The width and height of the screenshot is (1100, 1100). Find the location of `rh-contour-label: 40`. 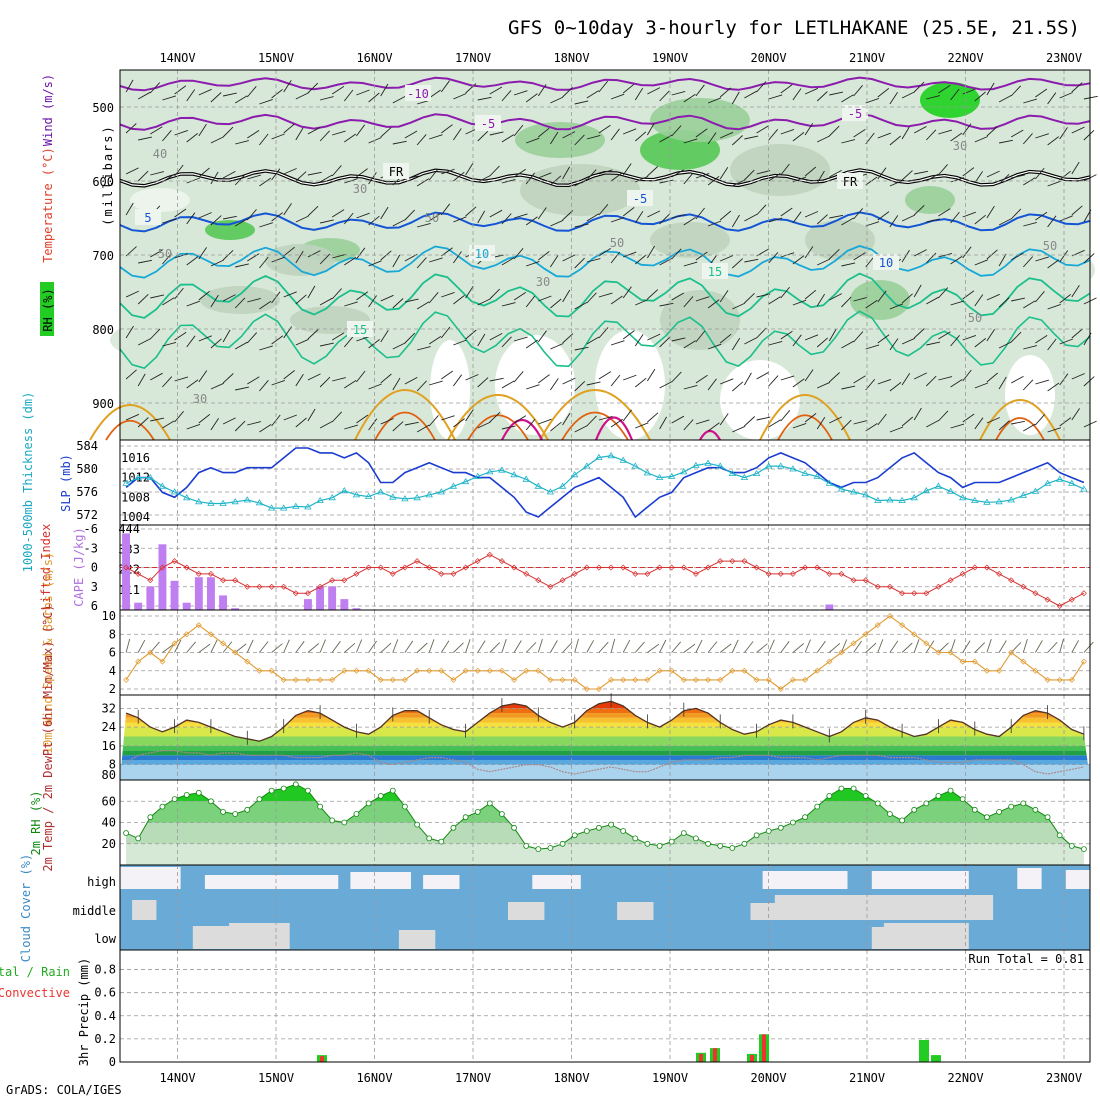

rh-contour-label: 40 is located at coordinates (160, 154).